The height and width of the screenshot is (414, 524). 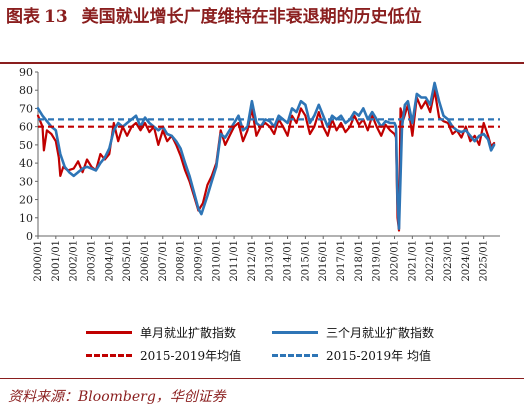 What do you see at coordinates (26, 163) in the screenshot?
I see `y-tick-label: 40` at bounding box center [26, 163].